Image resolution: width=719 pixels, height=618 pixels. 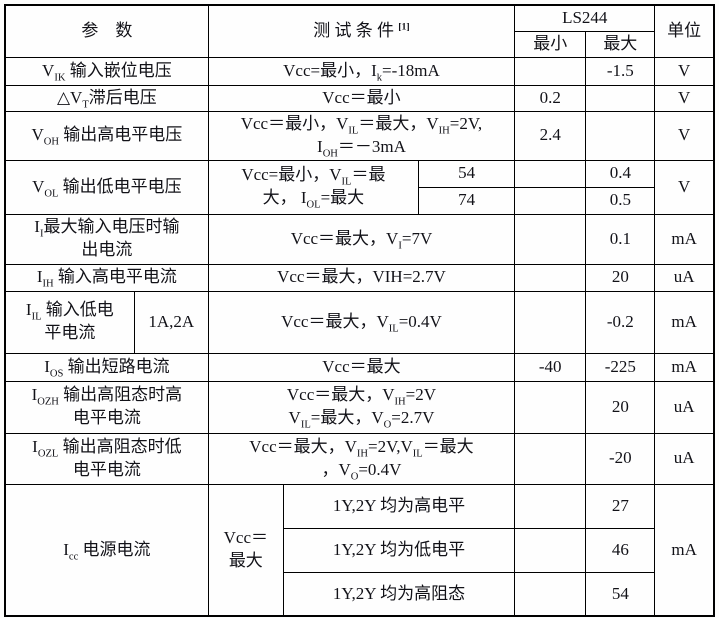 What do you see at coordinates (106, 277) in the screenshot?
I see `row-iih-param: IIH 输入高电平电流` at bounding box center [106, 277].